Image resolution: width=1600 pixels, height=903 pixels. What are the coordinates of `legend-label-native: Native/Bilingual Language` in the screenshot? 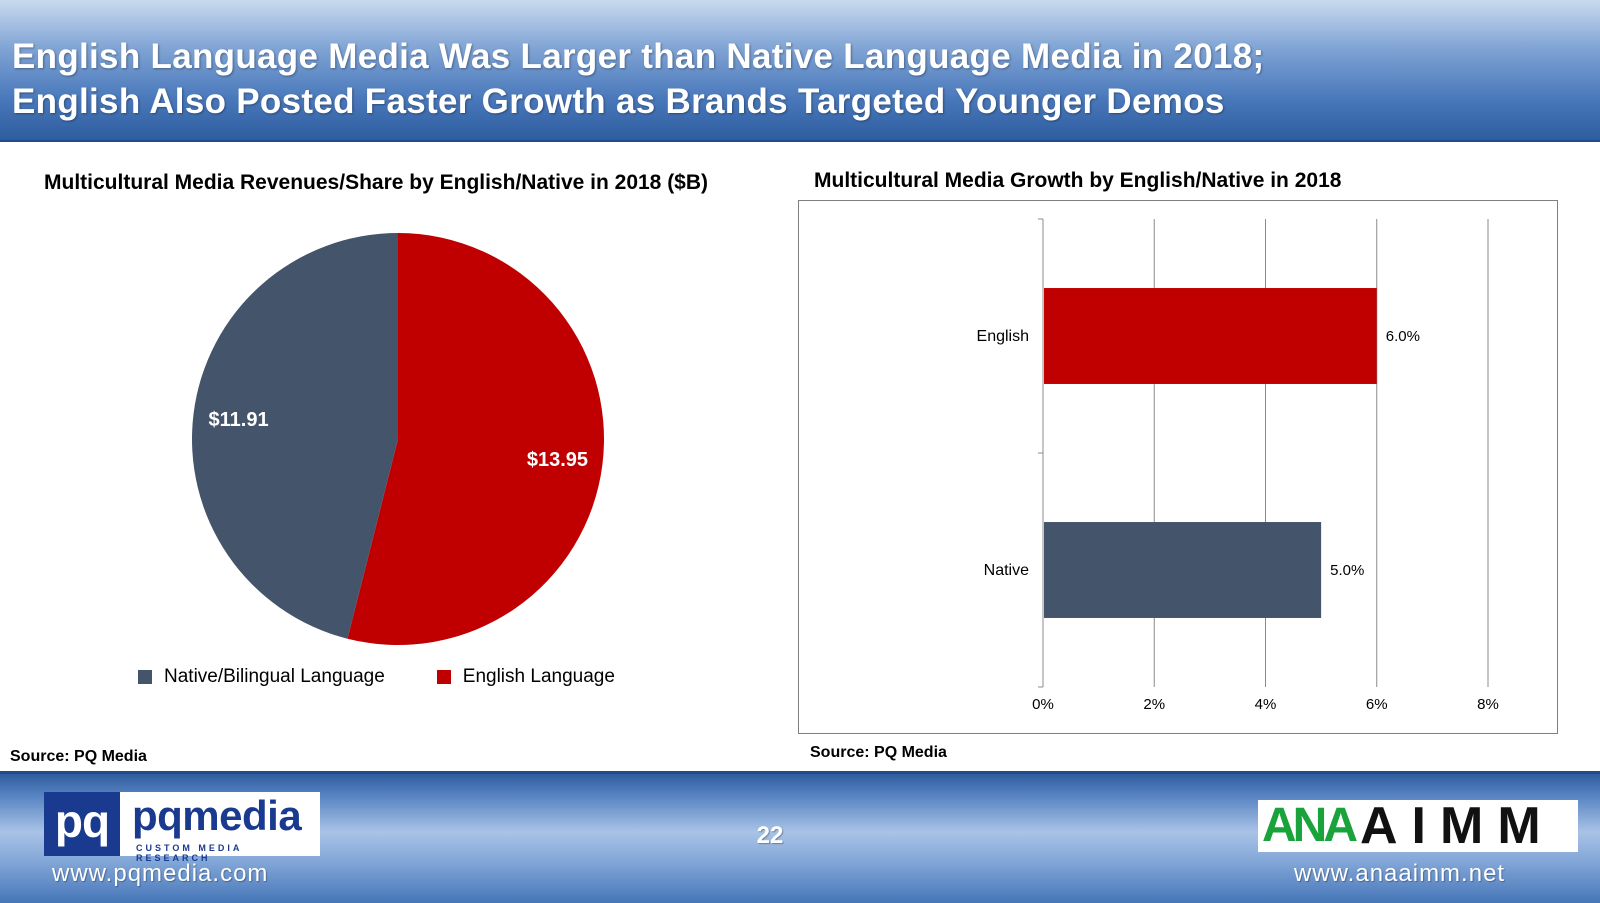 It's located at (274, 676).